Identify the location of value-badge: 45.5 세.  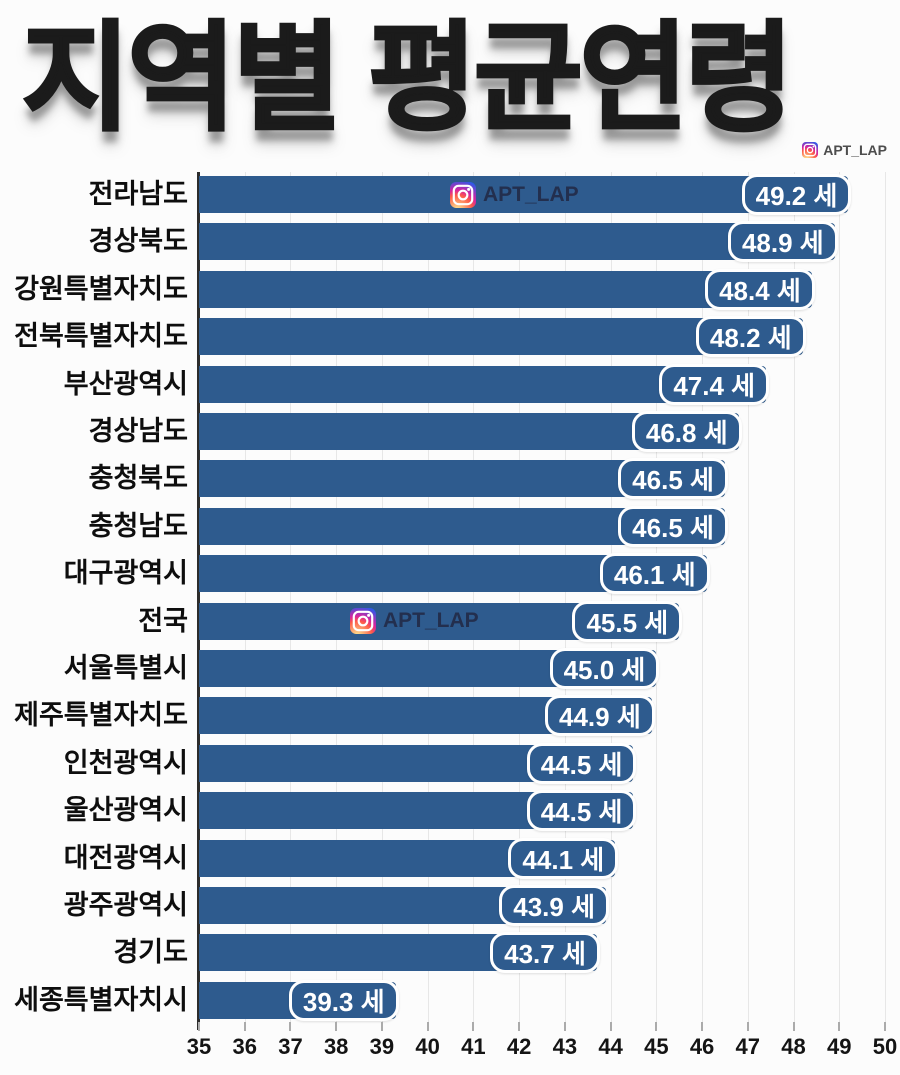
(627, 621).